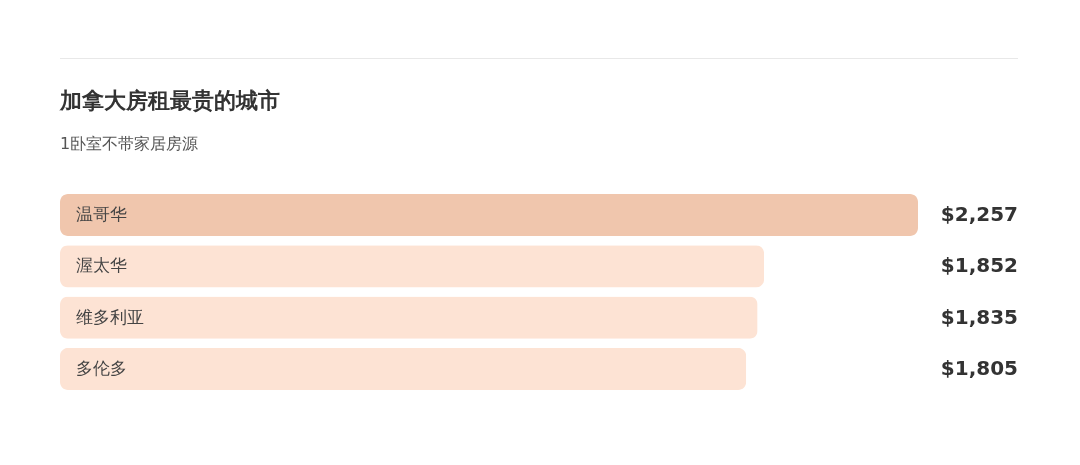  Describe the element at coordinates (979, 214) in the screenshot. I see `data-label: $2,257` at that location.